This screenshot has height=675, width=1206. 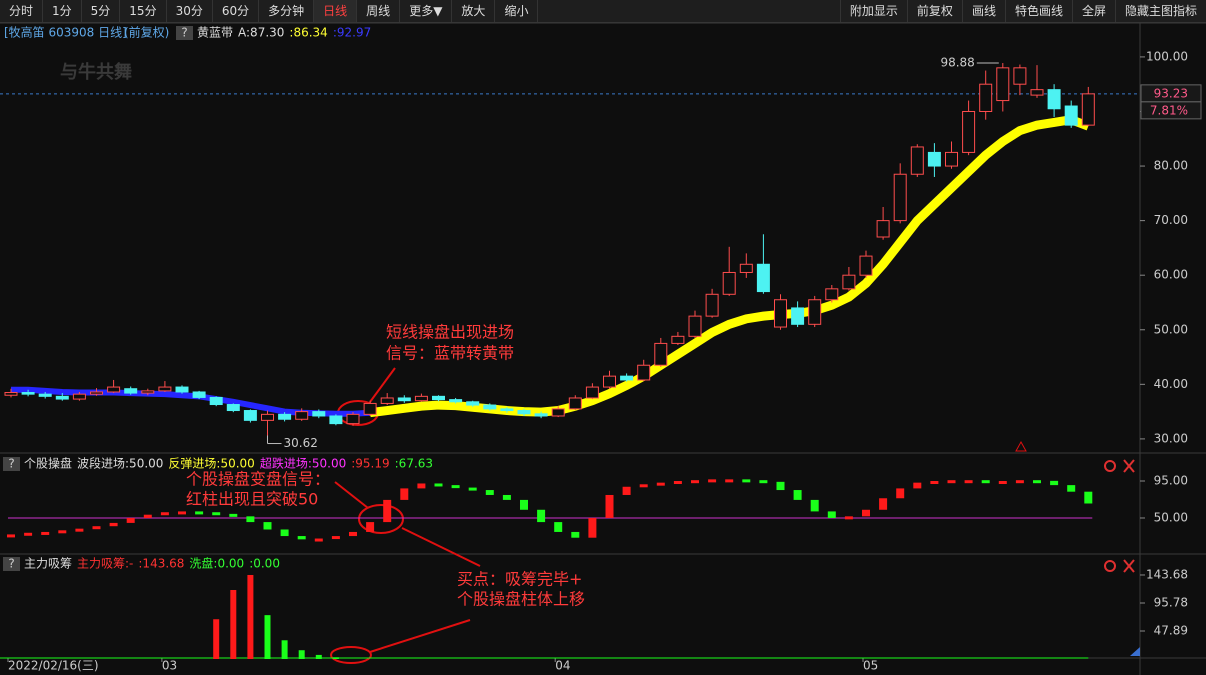 What do you see at coordinates (370, 464) in the screenshot?
I see `legend-item: :95.19` at bounding box center [370, 464].